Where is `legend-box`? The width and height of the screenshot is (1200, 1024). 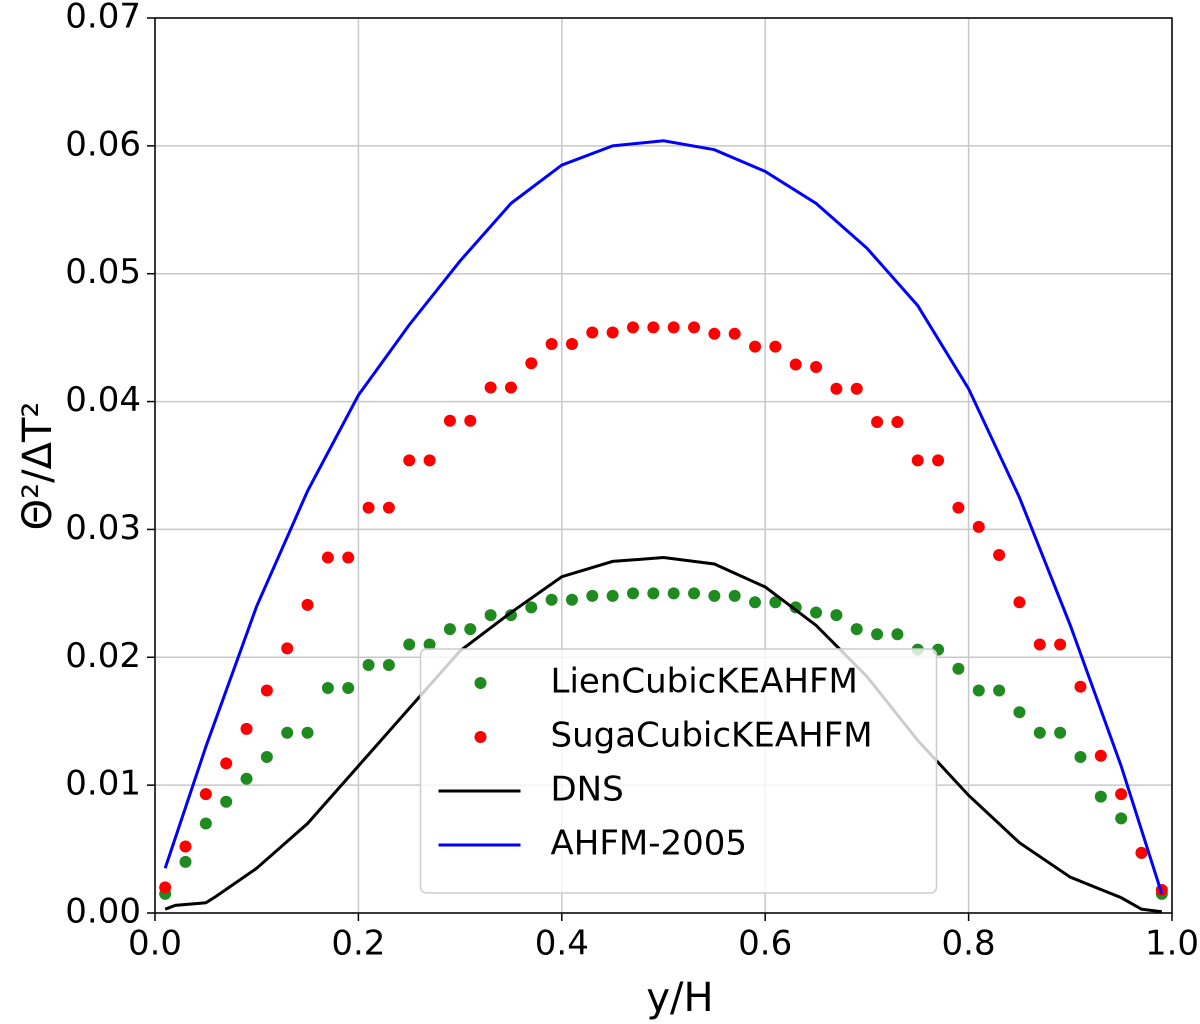 legend-box is located at coordinates (678, 771).